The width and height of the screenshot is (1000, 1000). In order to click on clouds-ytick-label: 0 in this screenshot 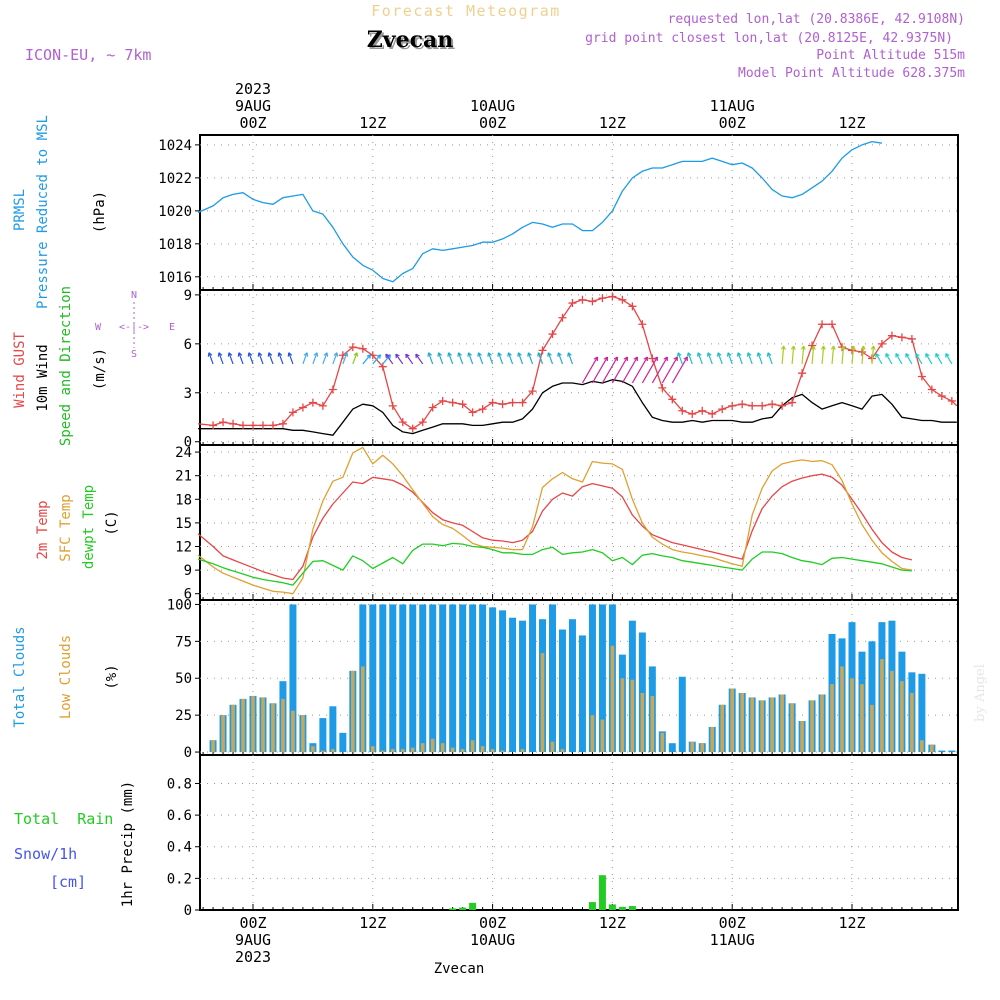, I will do `click(188, 753)`.